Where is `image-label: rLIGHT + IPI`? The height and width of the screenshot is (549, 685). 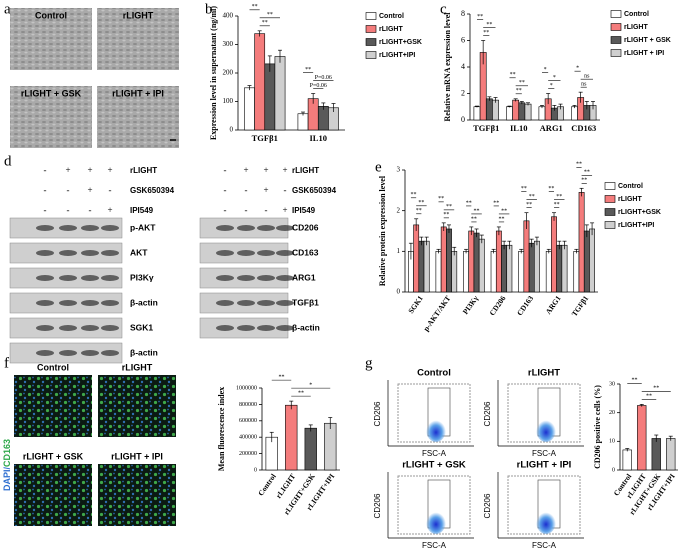 image-label: rLIGHT + IPI is located at coordinates (138, 93).